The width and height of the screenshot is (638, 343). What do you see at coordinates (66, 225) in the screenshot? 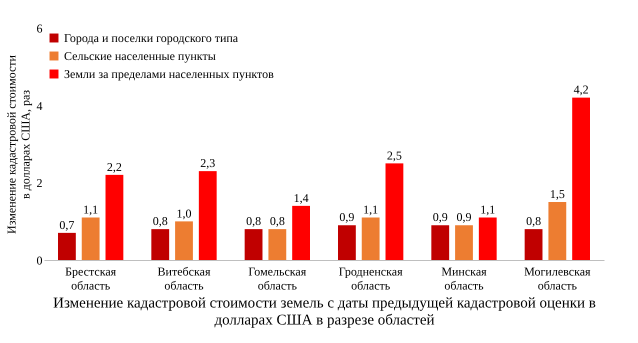
I see `data-label: 0,7` at bounding box center [66, 225].